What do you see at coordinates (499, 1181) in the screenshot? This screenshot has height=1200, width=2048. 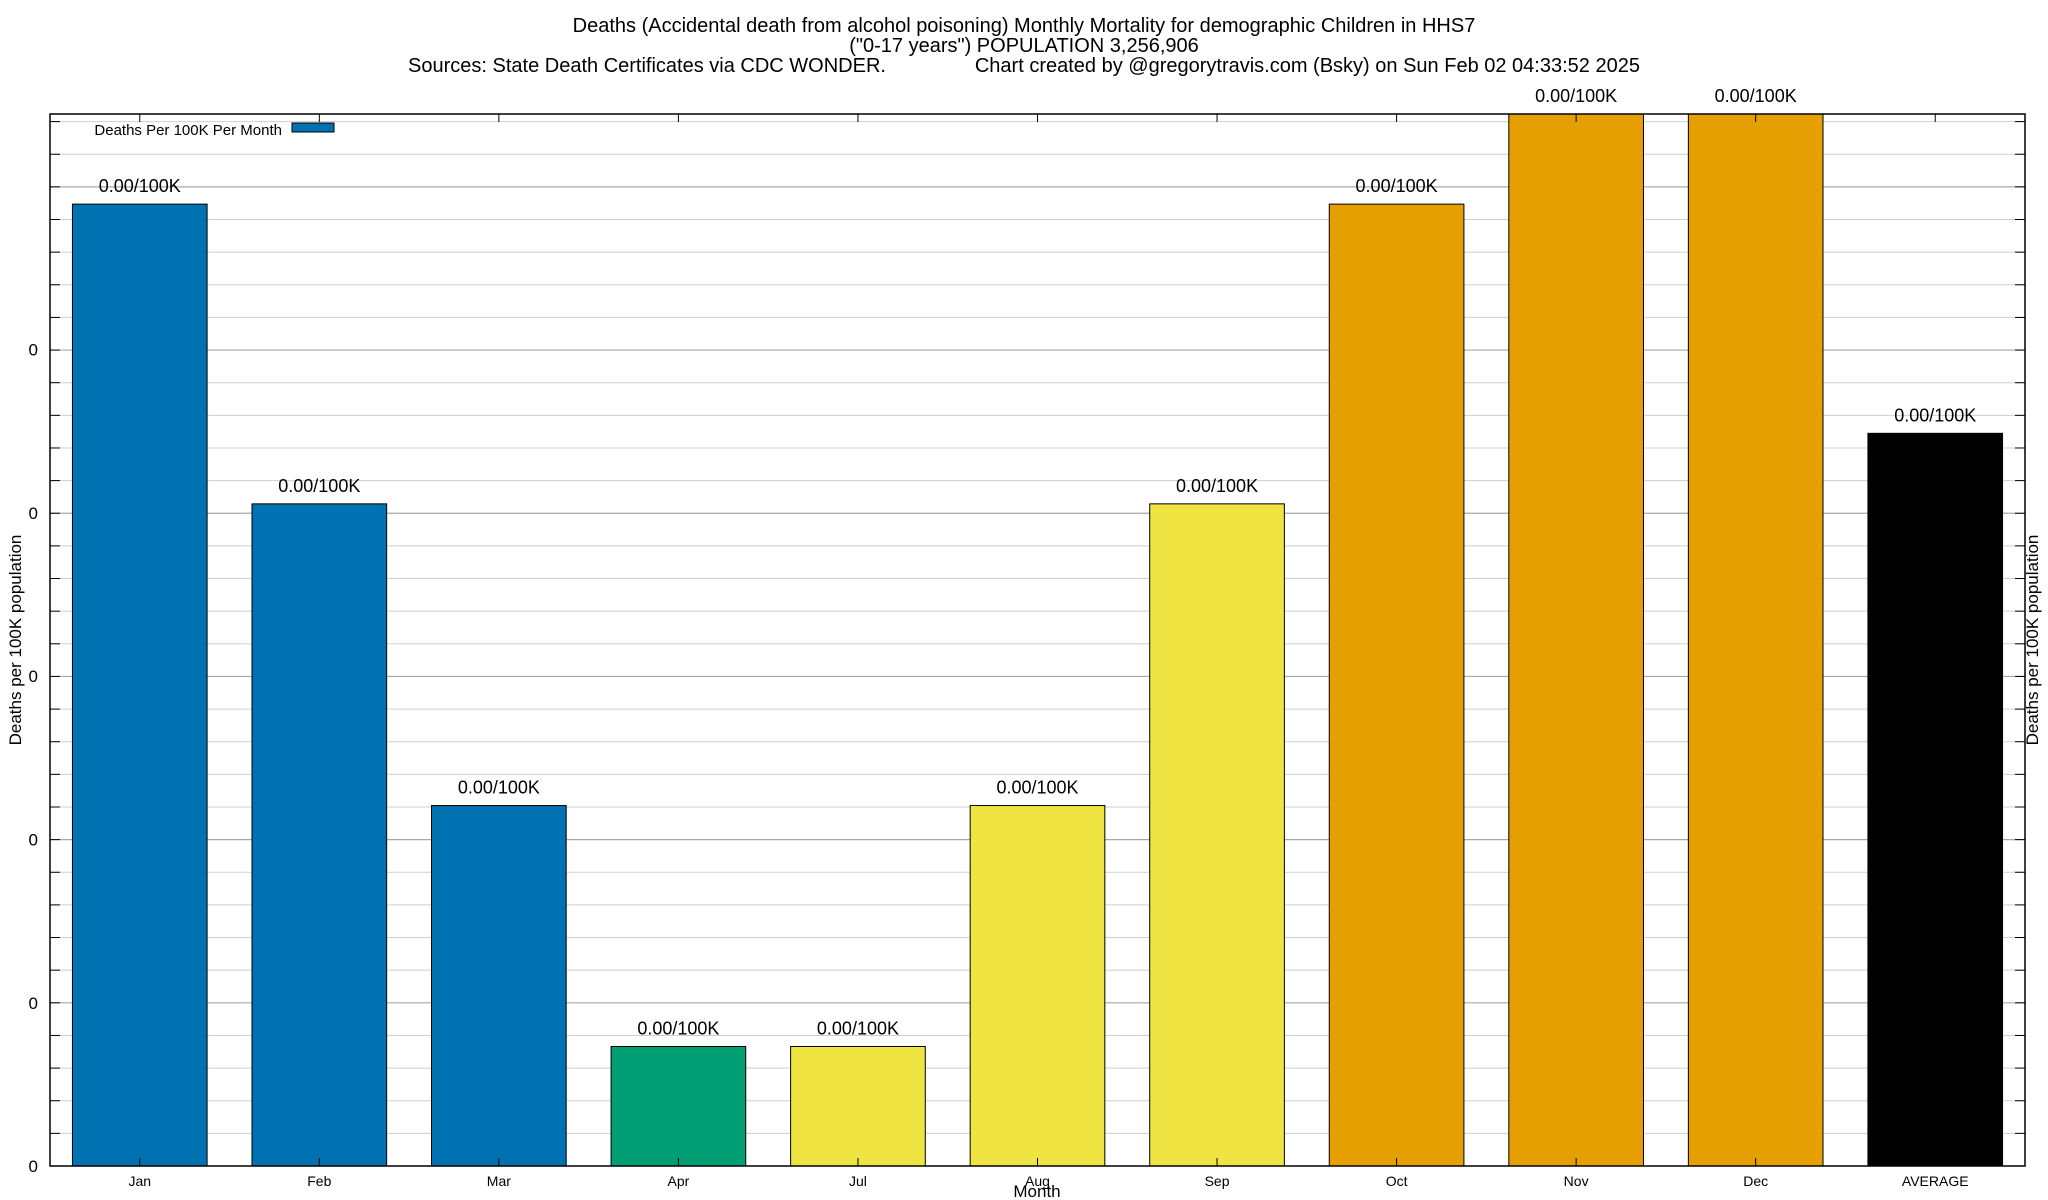 I see `x-tick-label: Mar` at bounding box center [499, 1181].